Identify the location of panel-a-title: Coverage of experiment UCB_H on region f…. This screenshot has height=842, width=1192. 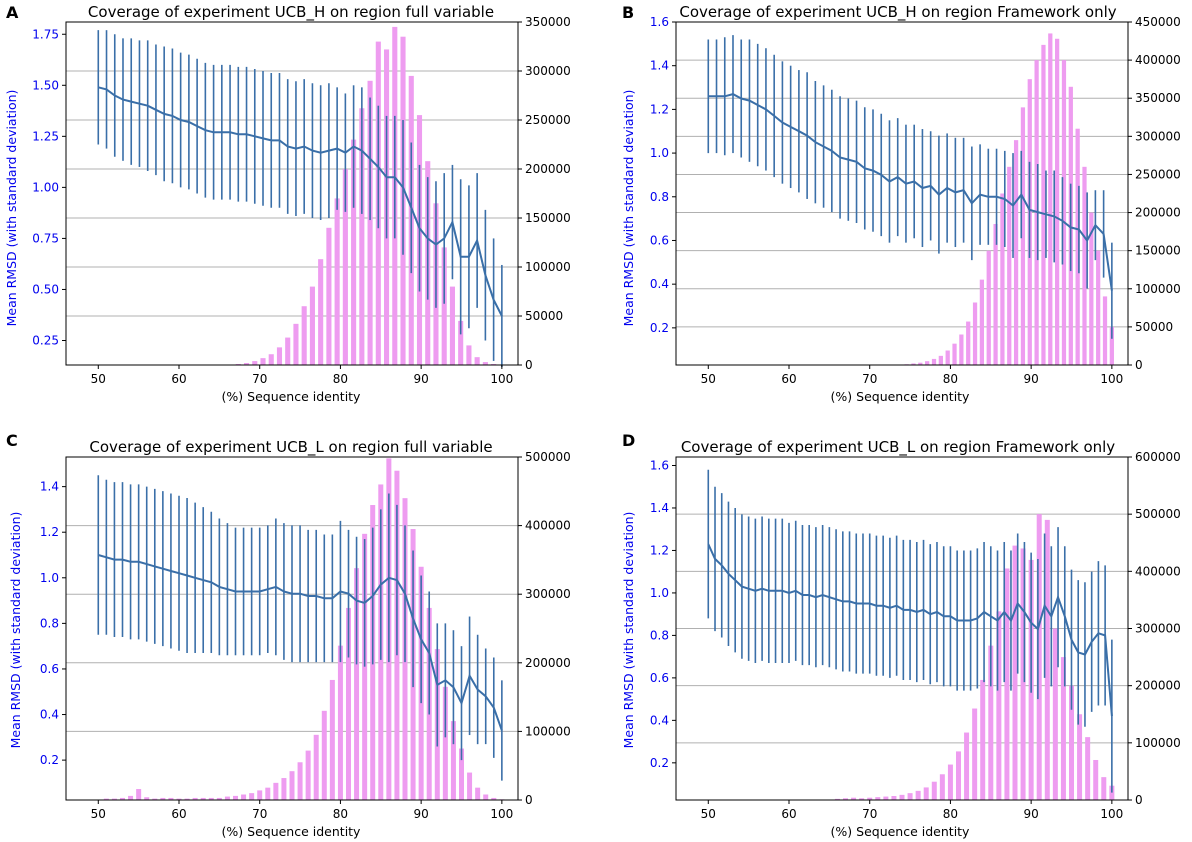
(291, 12).